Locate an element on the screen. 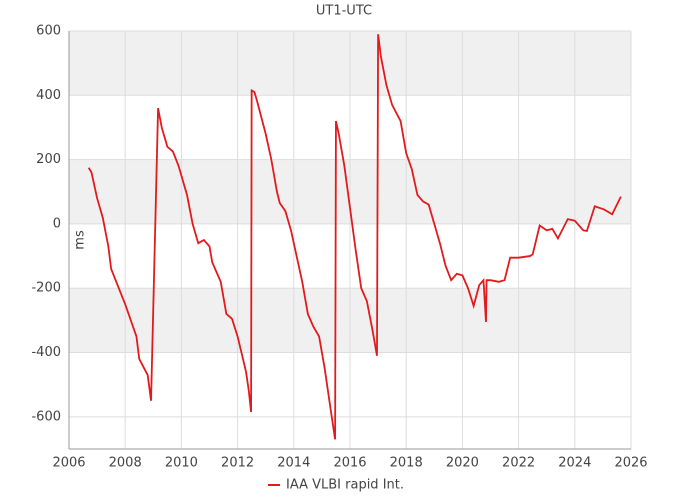 The width and height of the screenshot is (700, 504). x-tick-label: 2012 is located at coordinates (237, 463).